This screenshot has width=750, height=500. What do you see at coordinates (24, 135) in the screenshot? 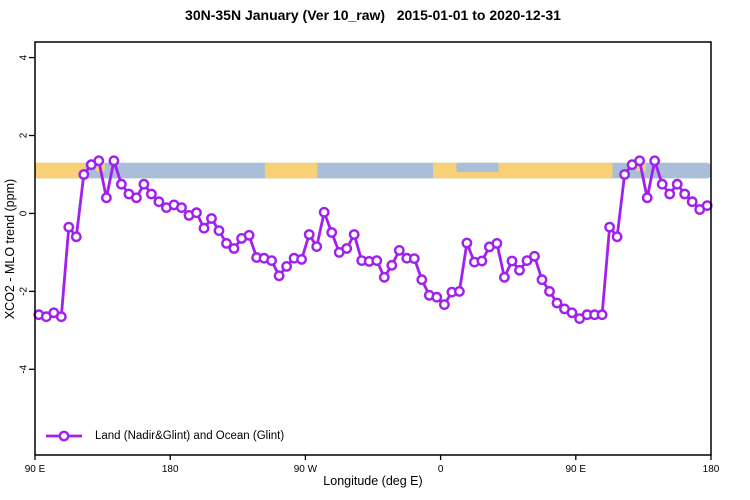
I see `y-tick-label: 2` at bounding box center [24, 135].